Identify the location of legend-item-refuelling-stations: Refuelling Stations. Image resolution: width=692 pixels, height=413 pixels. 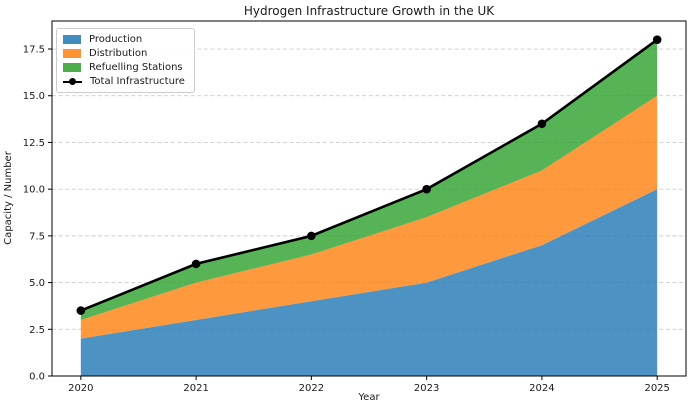
(124, 67).